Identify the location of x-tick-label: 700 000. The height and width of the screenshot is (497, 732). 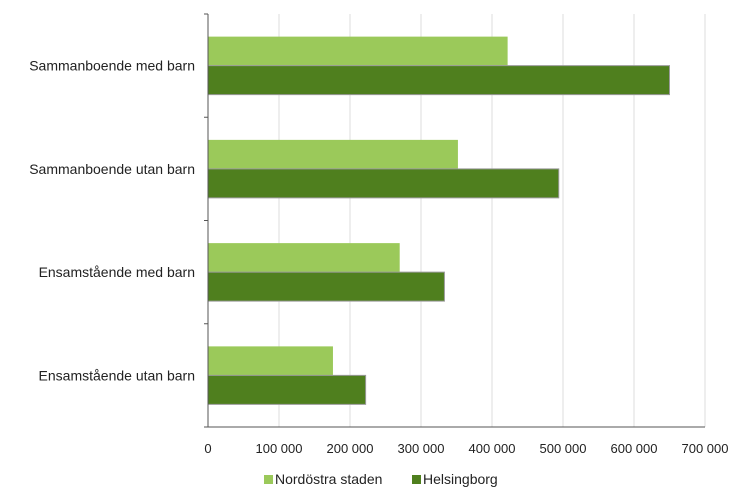
(705, 448).